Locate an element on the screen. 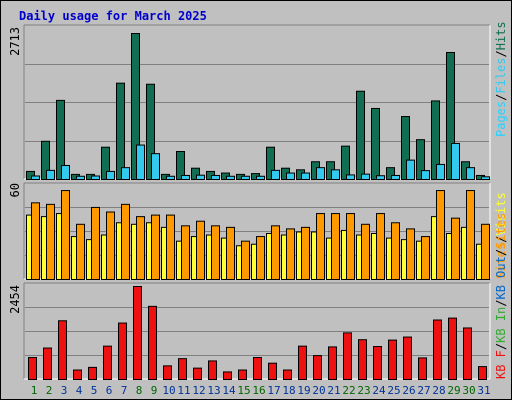  day-label: 24 is located at coordinates (379, 390).